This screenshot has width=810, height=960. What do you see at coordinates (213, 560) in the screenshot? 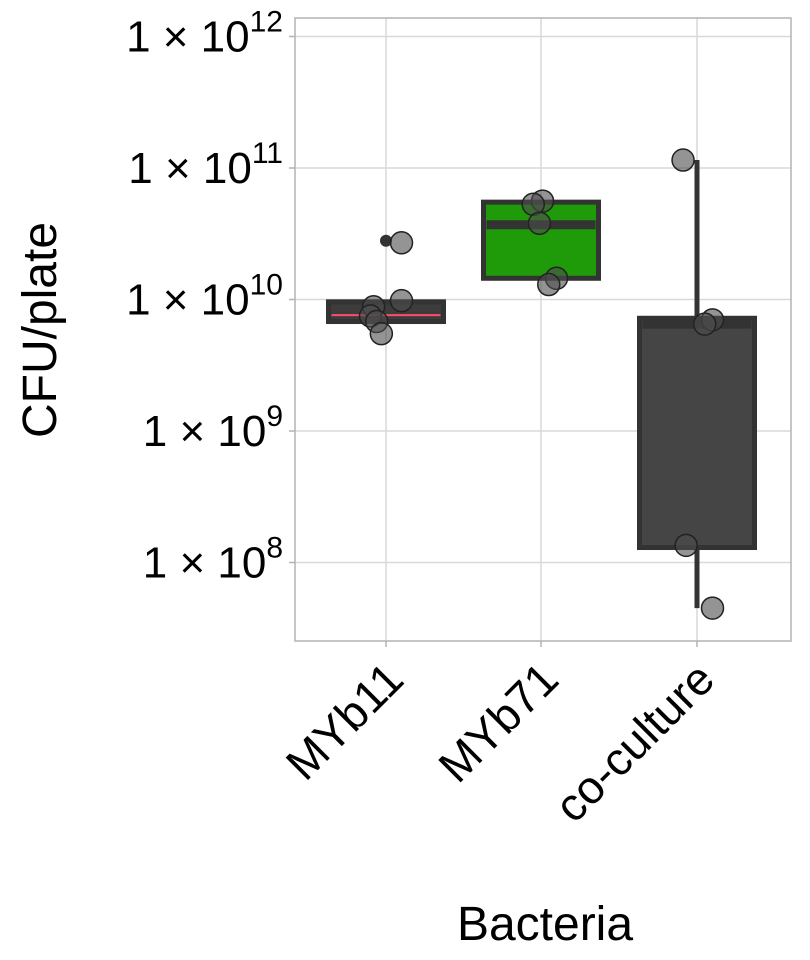
I see `y-tick-label-1e8: 1 × 10⁸` at bounding box center [213, 560].